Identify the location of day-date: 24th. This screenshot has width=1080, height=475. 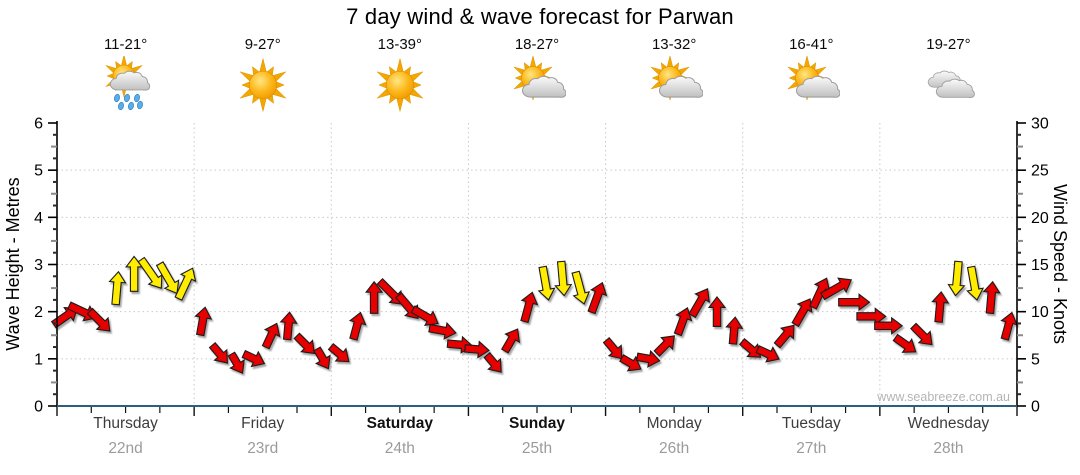
(399, 448).